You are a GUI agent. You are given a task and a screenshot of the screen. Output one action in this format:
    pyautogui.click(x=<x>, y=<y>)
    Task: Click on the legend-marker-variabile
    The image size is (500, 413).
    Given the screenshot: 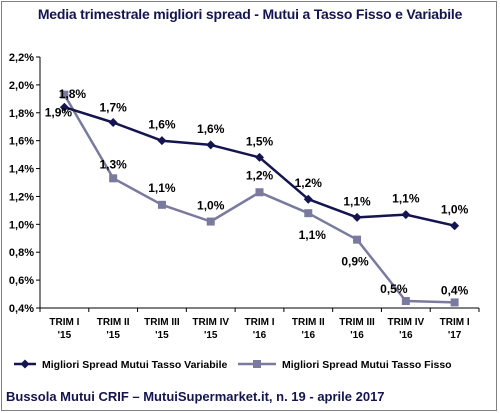 What is the action you would take?
    pyautogui.click(x=25, y=364)
    